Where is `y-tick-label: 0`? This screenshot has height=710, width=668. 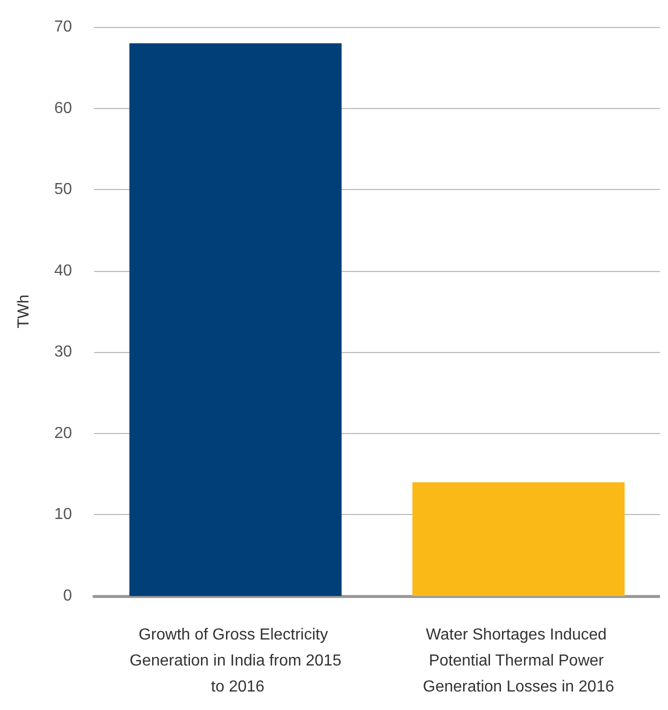
y-tick-label: 0 is located at coordinates (67, 596).